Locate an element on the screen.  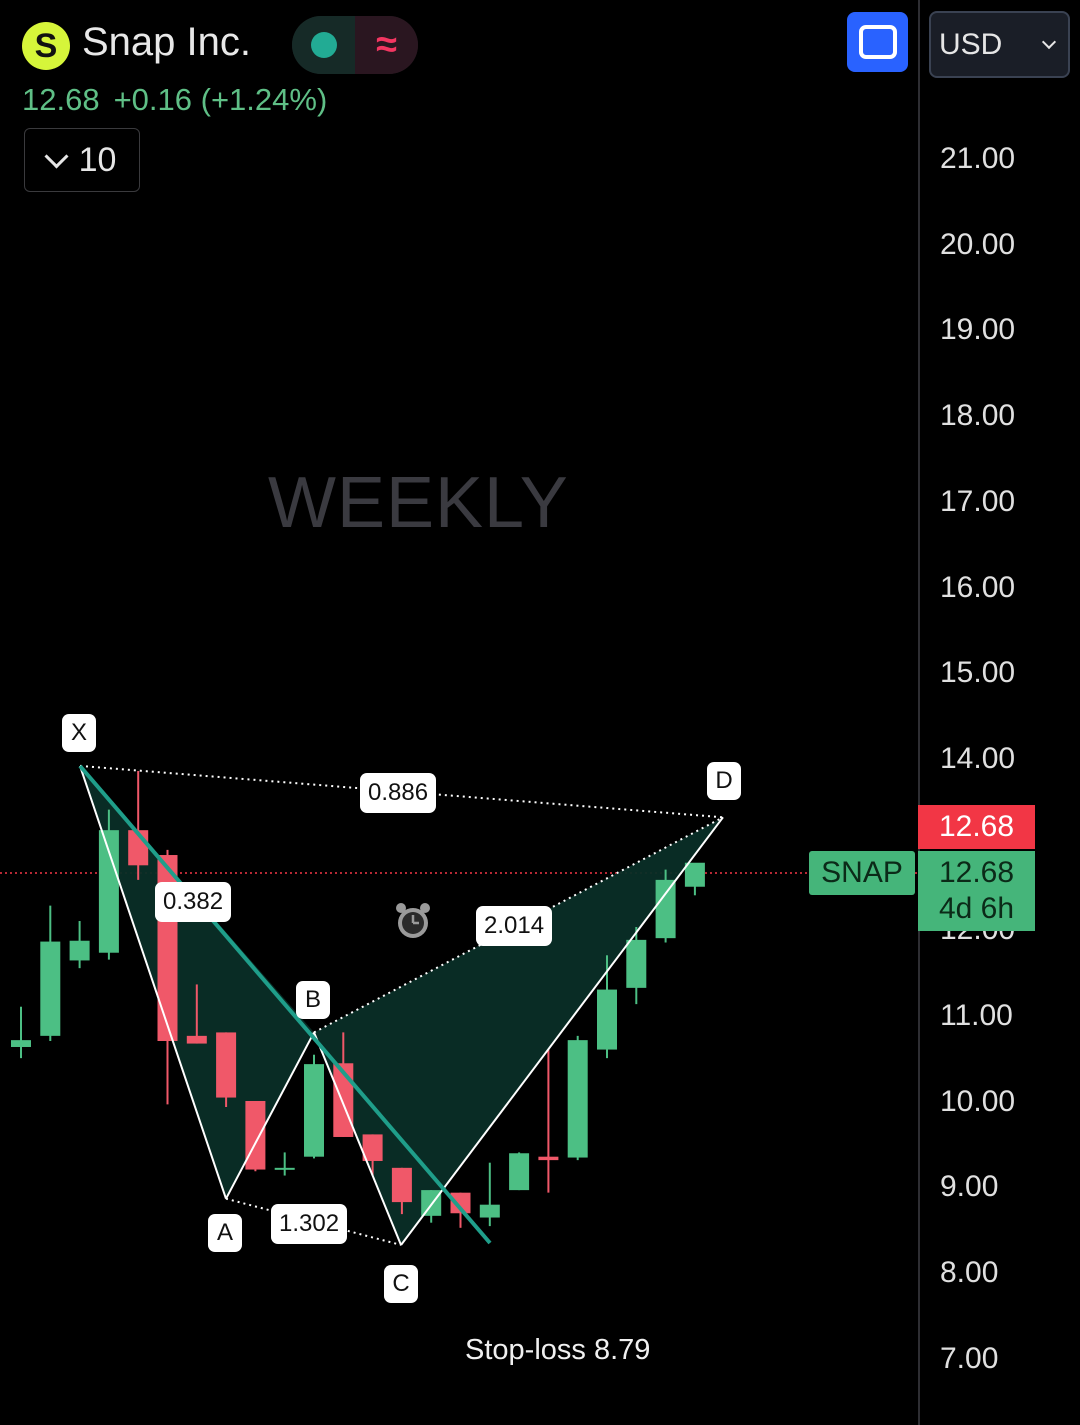
pattern-ratio-line-bd is located at coordinates (518, 925).